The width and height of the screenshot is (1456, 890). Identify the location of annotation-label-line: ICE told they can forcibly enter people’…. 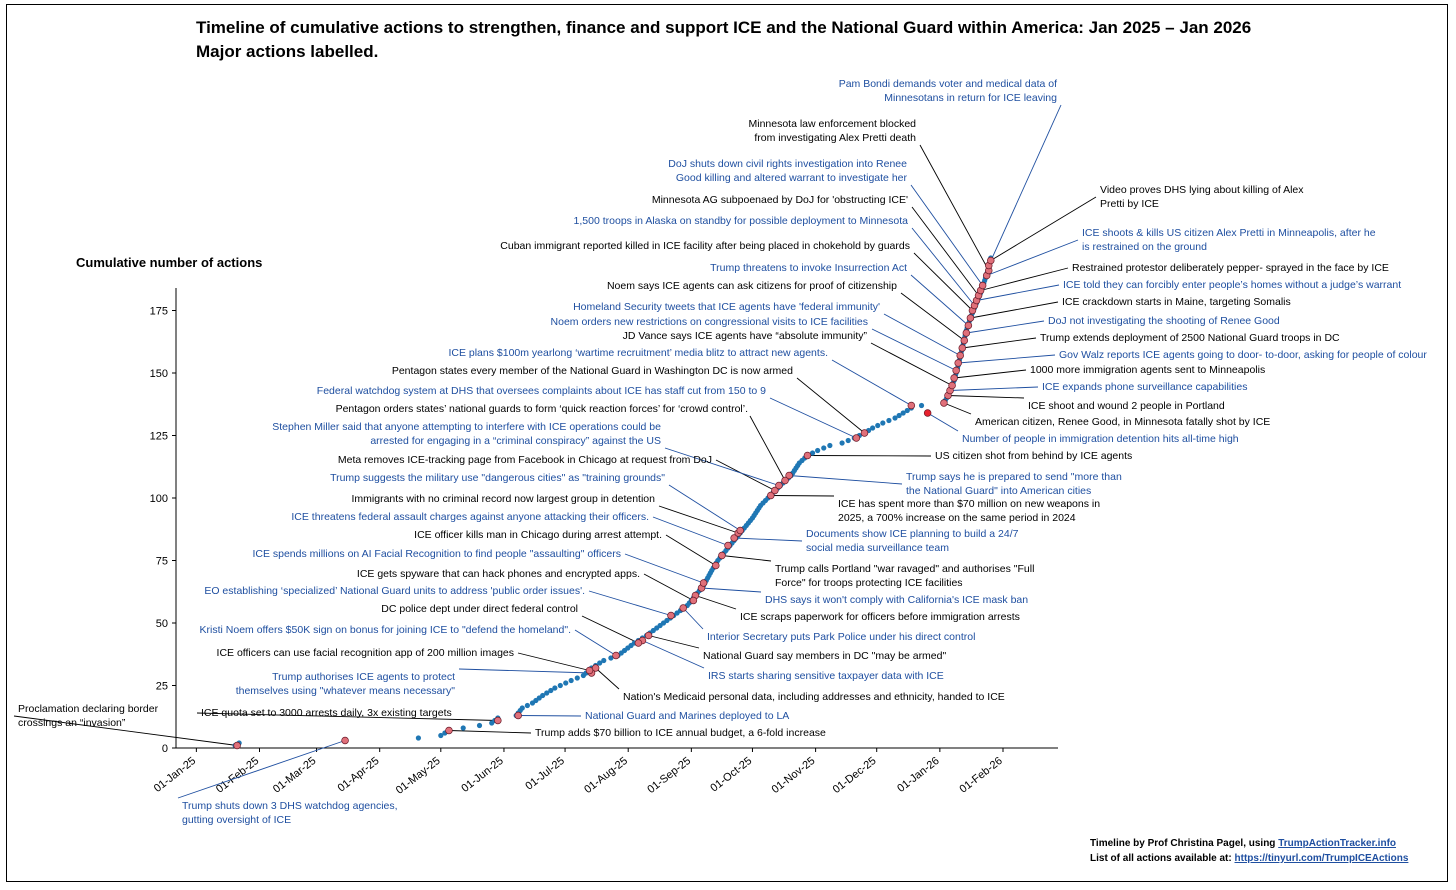
(1232, 285).